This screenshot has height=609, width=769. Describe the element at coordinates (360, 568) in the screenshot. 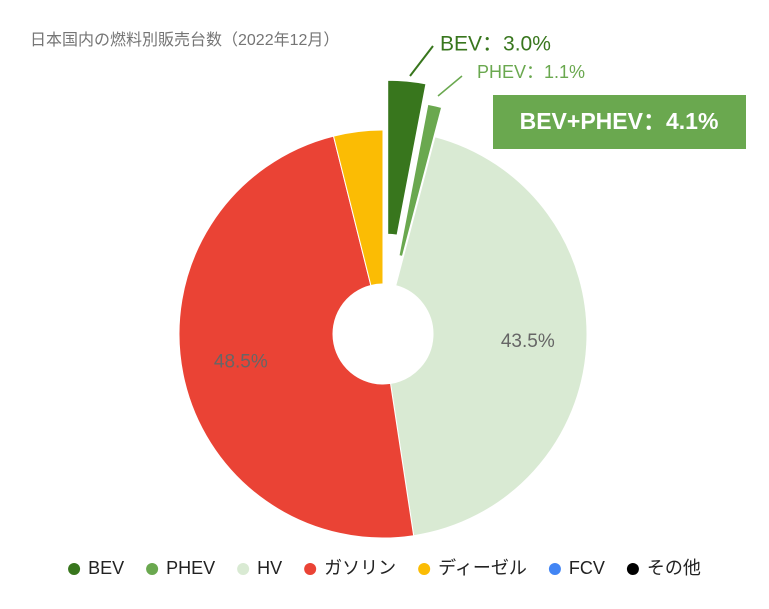

I see `legend-label: ガソリン` at that location.